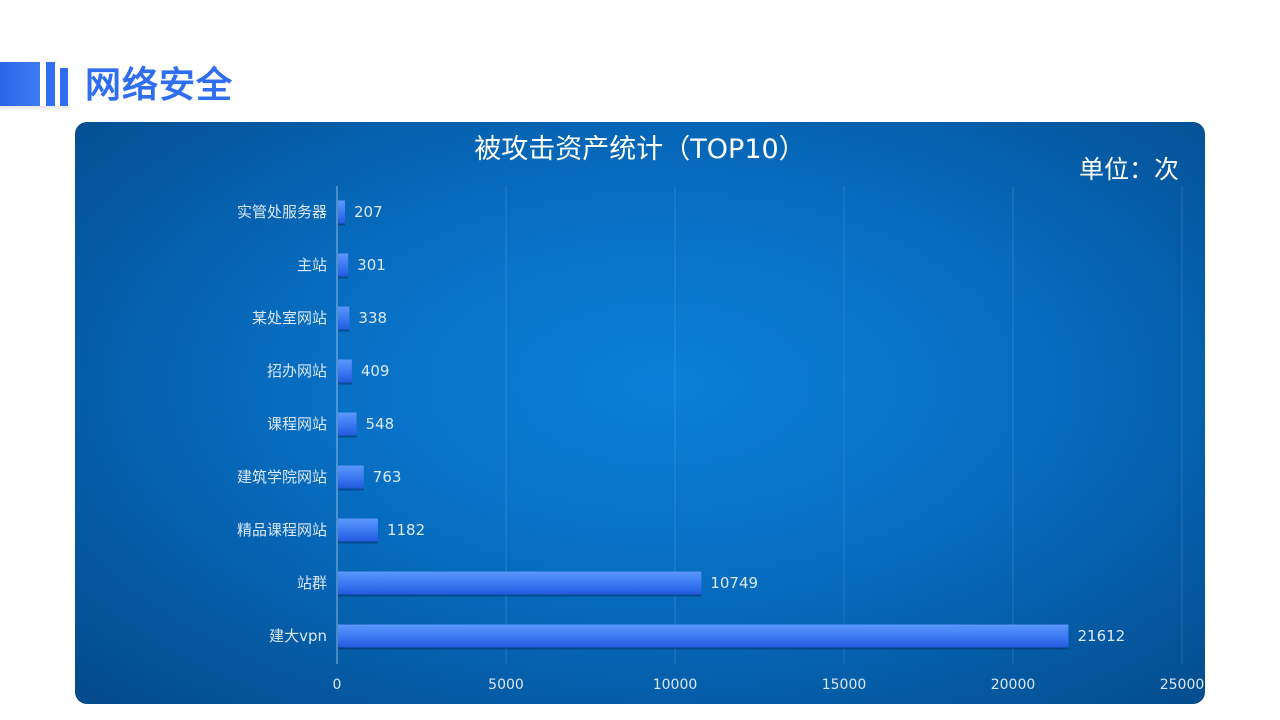  What do you see at coordinates (1101, 636) in the screenshot?
I see `data-label: 21612` at bounding box center [1101, 636].